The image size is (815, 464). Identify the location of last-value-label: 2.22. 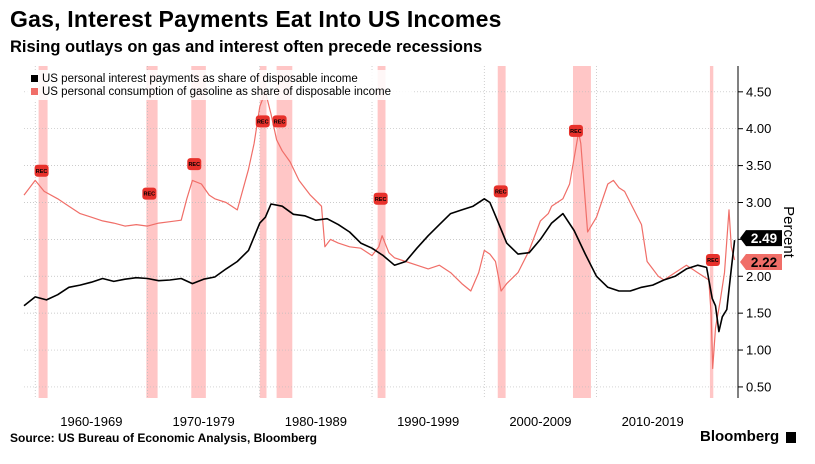
(764, 262).